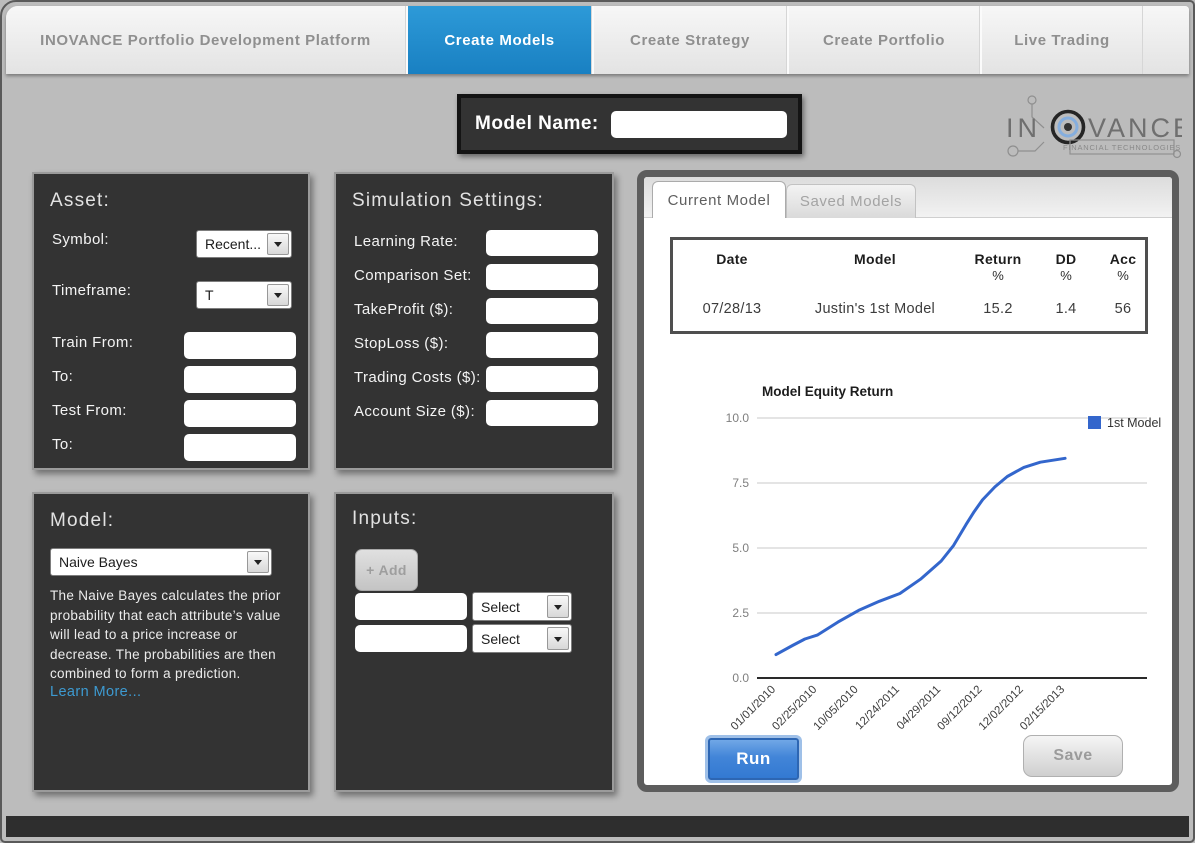  I want to click on comparison-set-input, so click(542, 277).